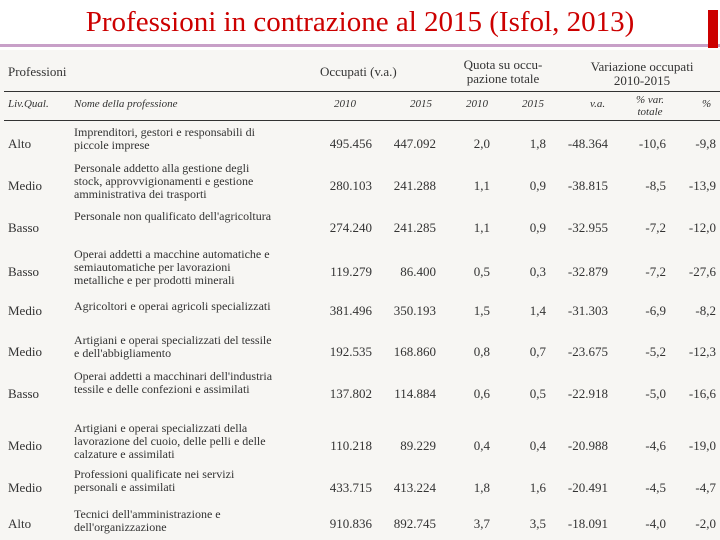  Describe the element at coordinates (705, 487) in the screenshot. I see `cell-pct: -4,7` at that location.